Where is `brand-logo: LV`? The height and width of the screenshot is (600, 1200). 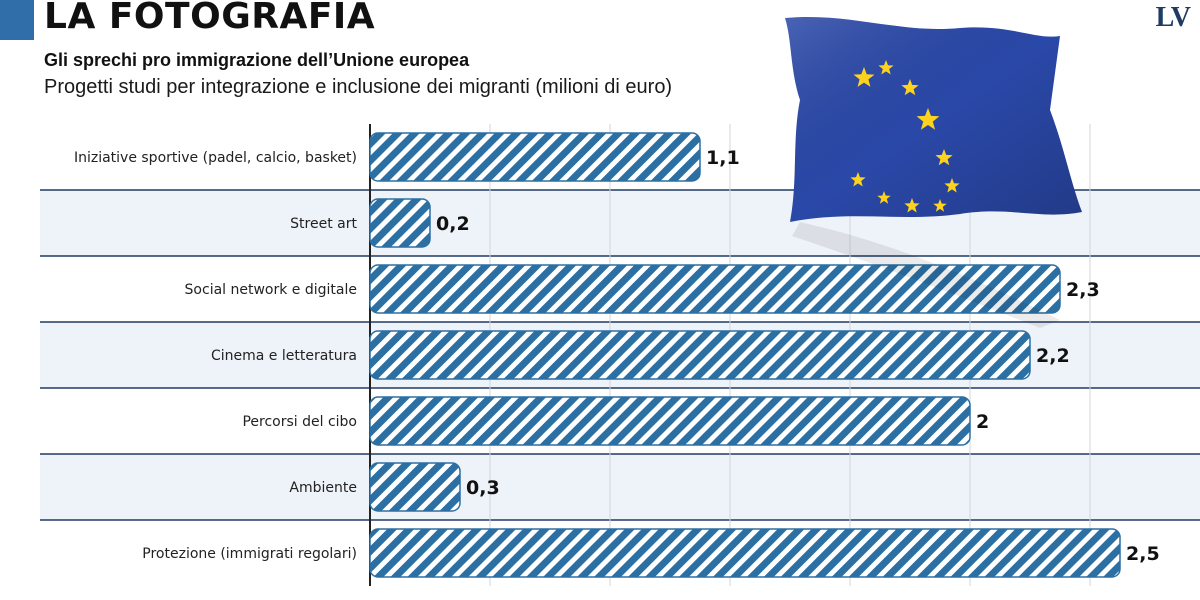
brand-logo: LV is located at coordinates (1173, 17).